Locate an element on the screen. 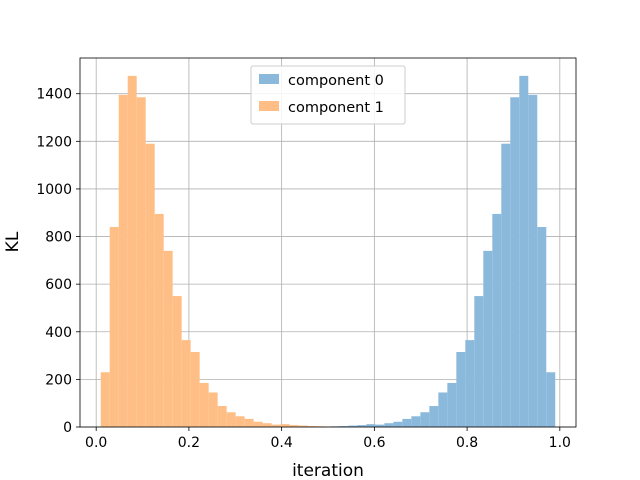 The width and height of the screenshot is (640, 480). y-tick-label: 0 is located at coordinates (67, 428).